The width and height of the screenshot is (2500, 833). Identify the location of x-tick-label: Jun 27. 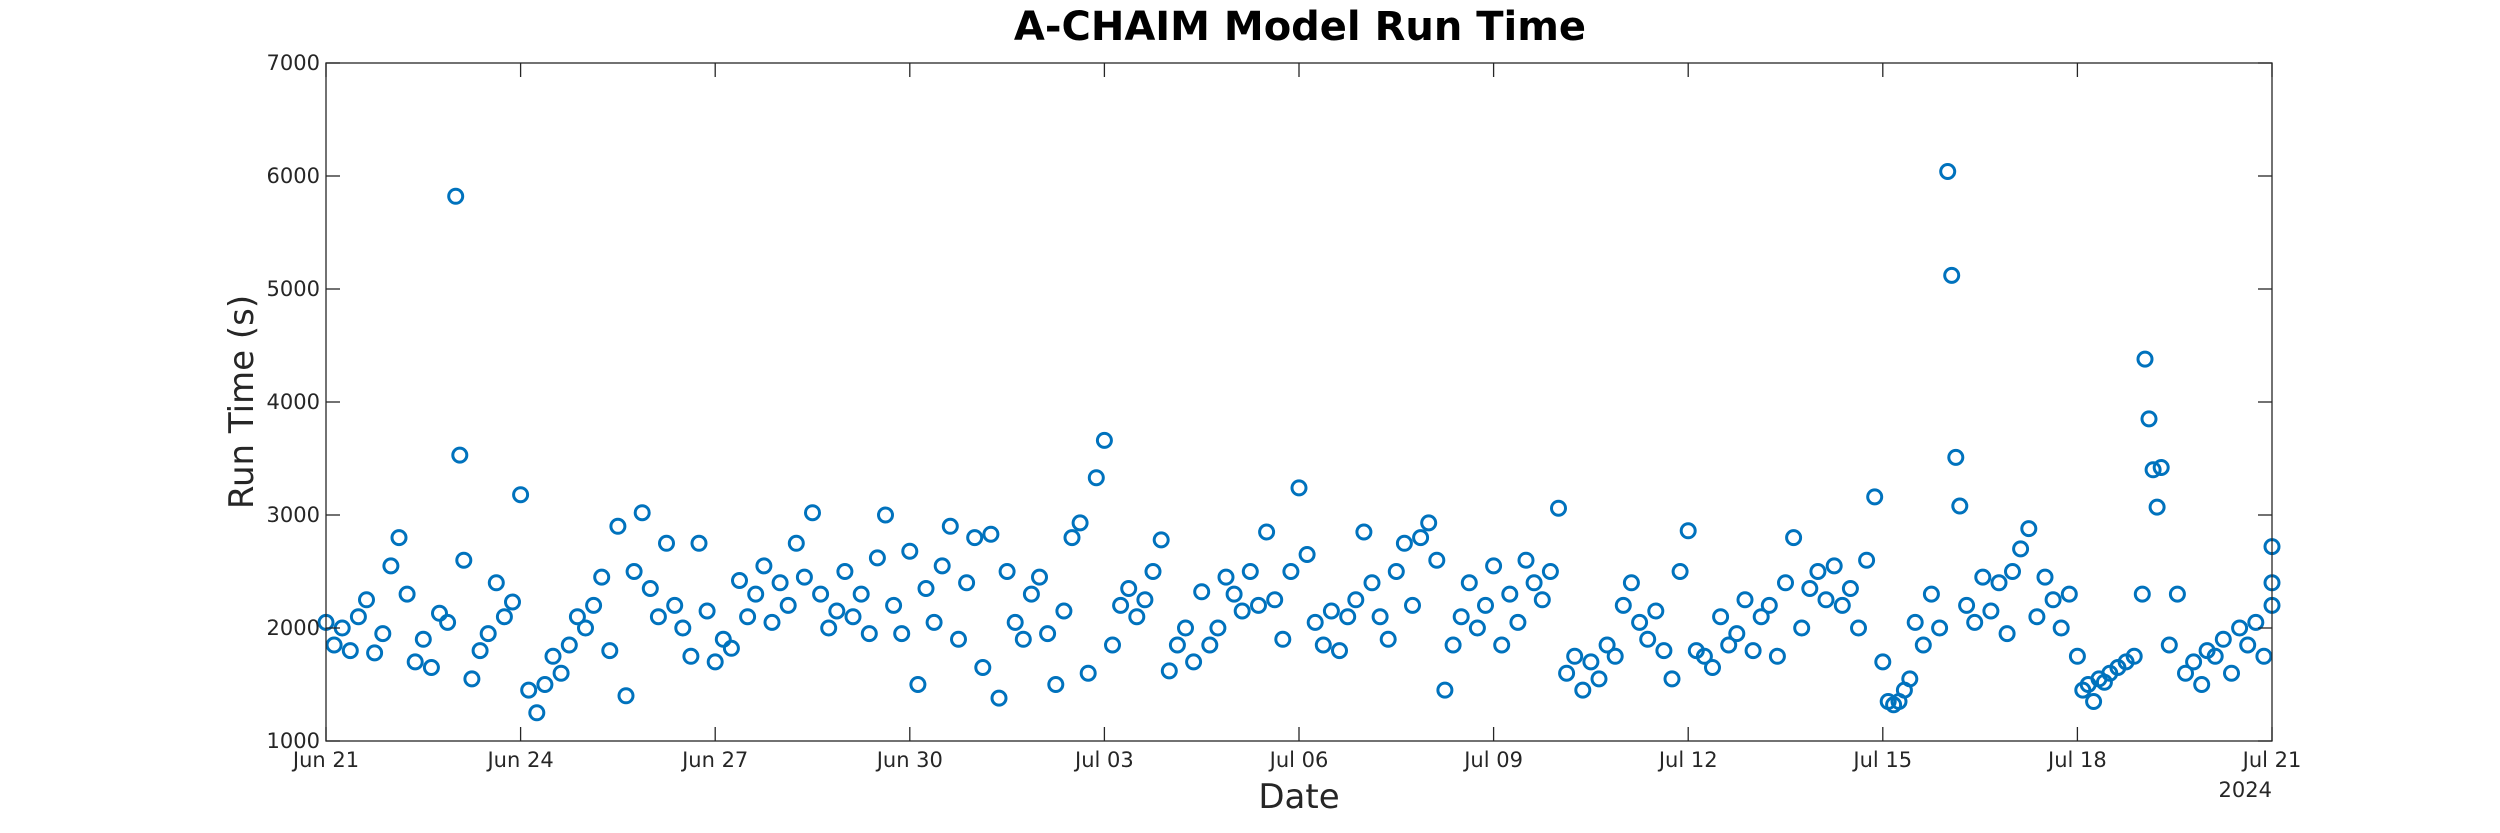
(714, 760).